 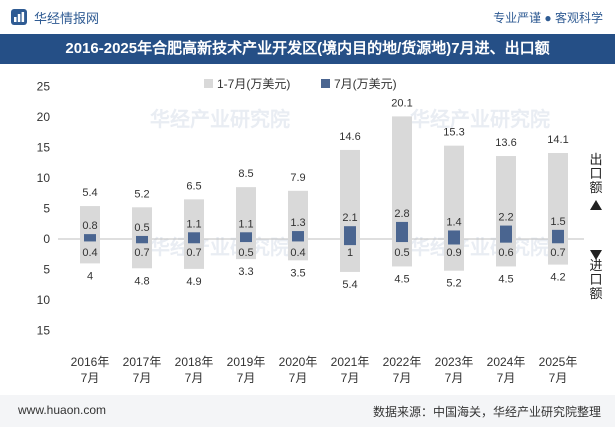 I want to click on x-tick-label: 2018年, so click(x=194, y=362).